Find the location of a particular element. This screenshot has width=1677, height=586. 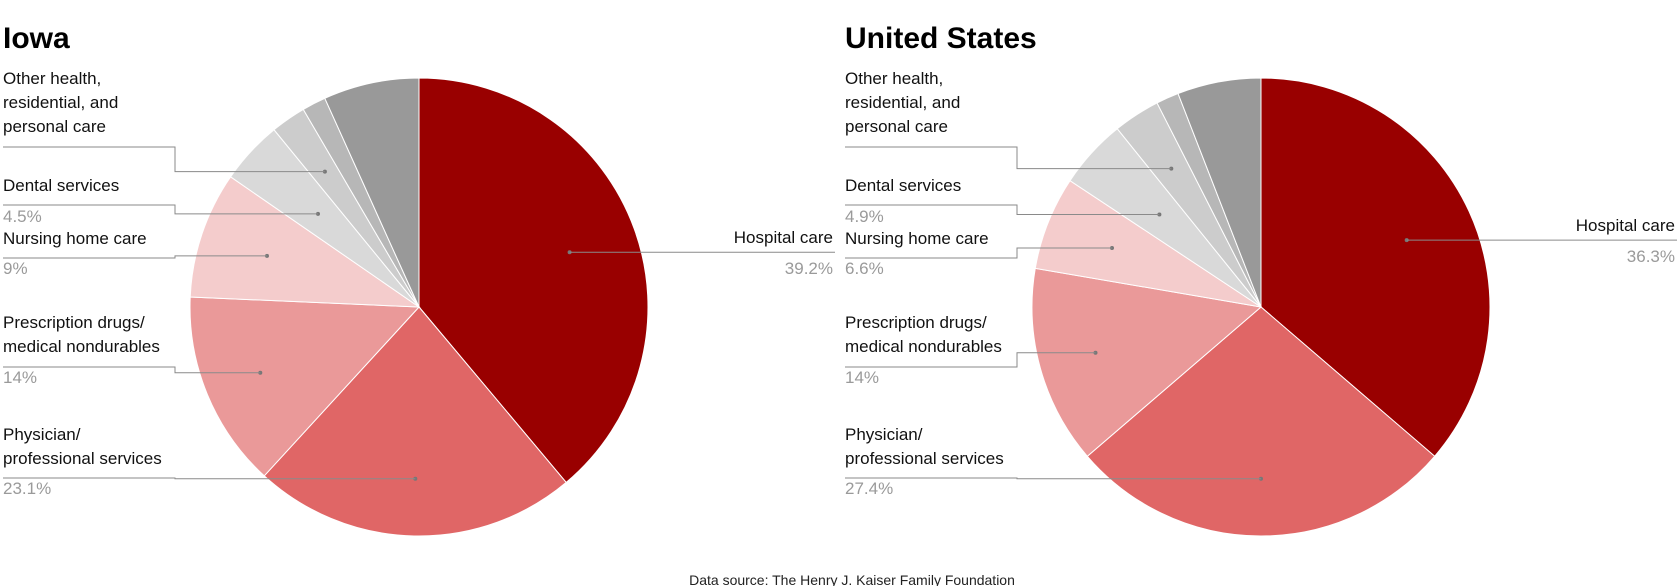

slice-value-label: 27.4% is located at coordinates (869, 488).